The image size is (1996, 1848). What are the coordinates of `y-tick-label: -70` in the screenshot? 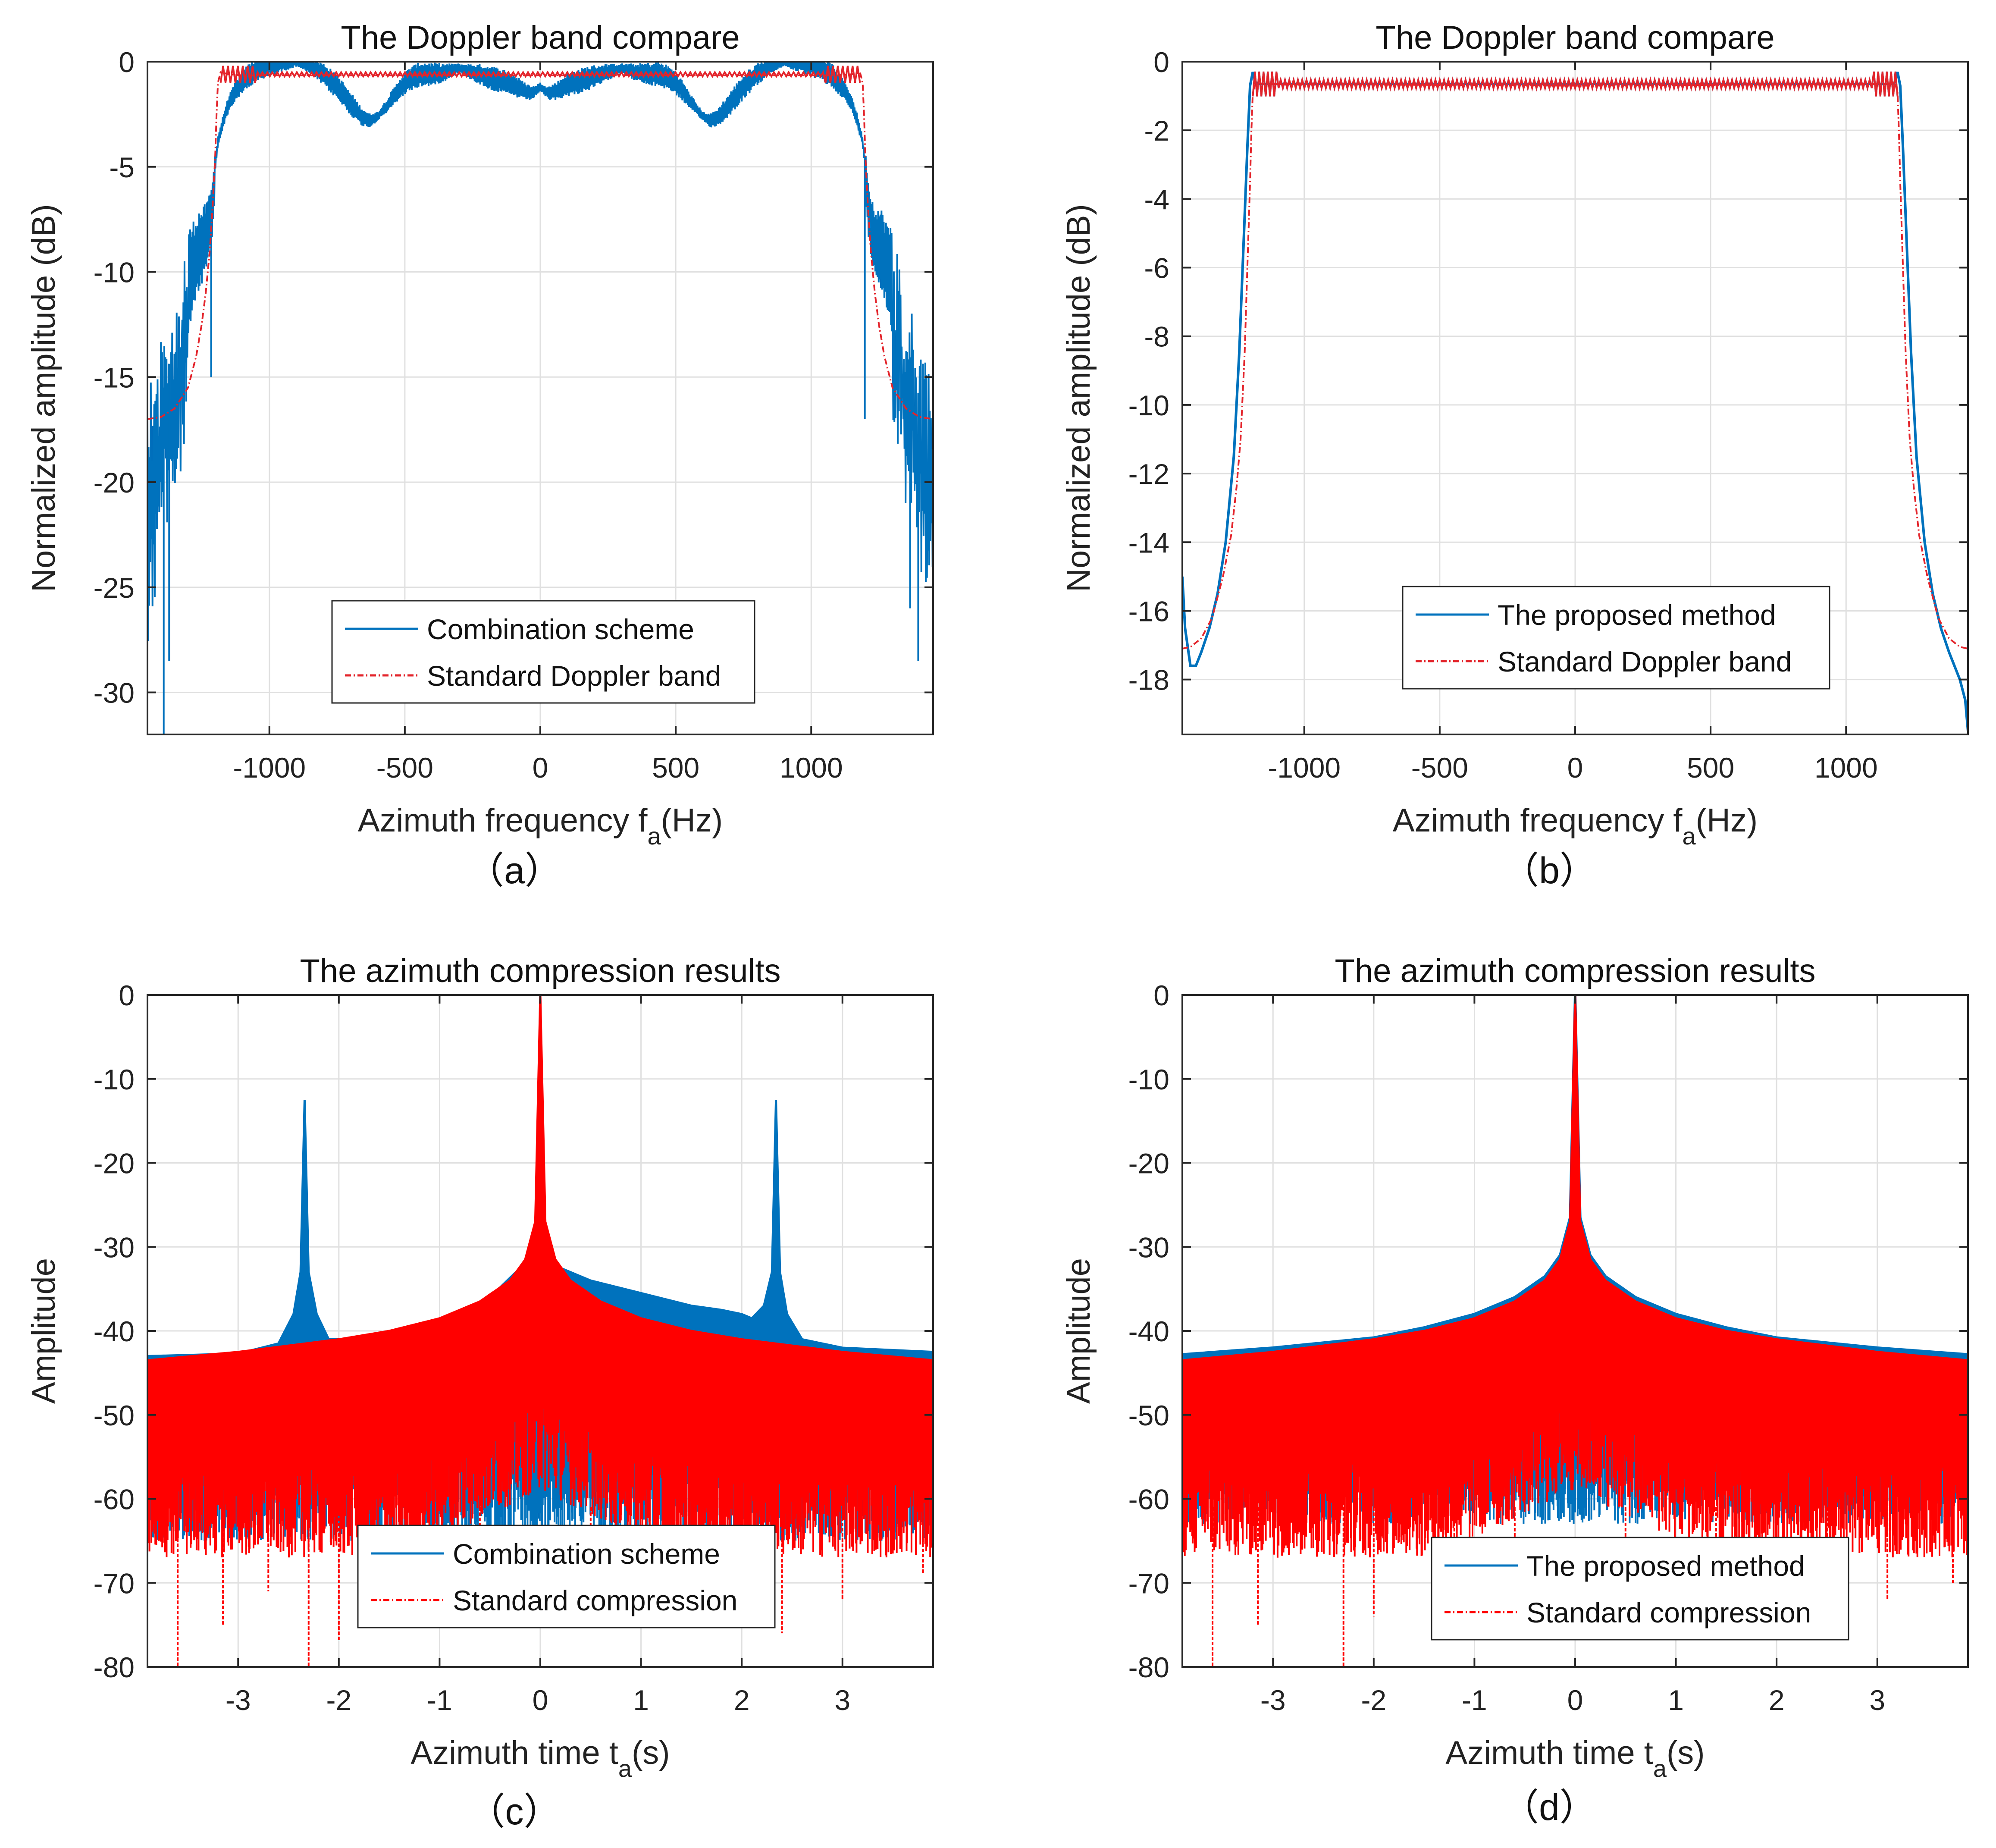 It's located at (1149, 1583).